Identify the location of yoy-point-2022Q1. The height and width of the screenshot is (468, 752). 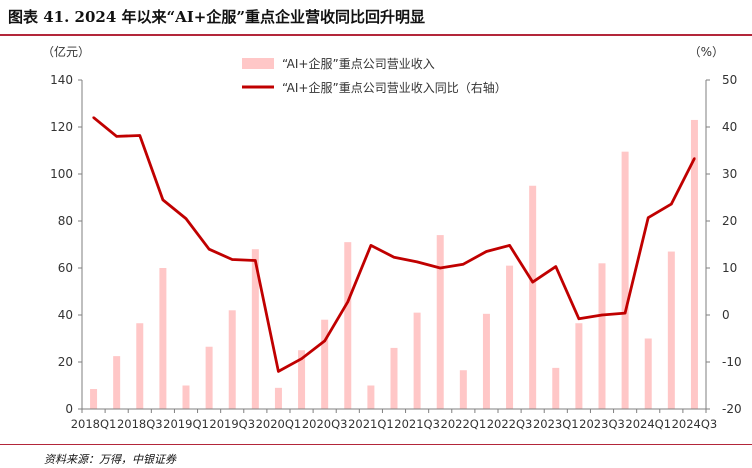
(463, 264).